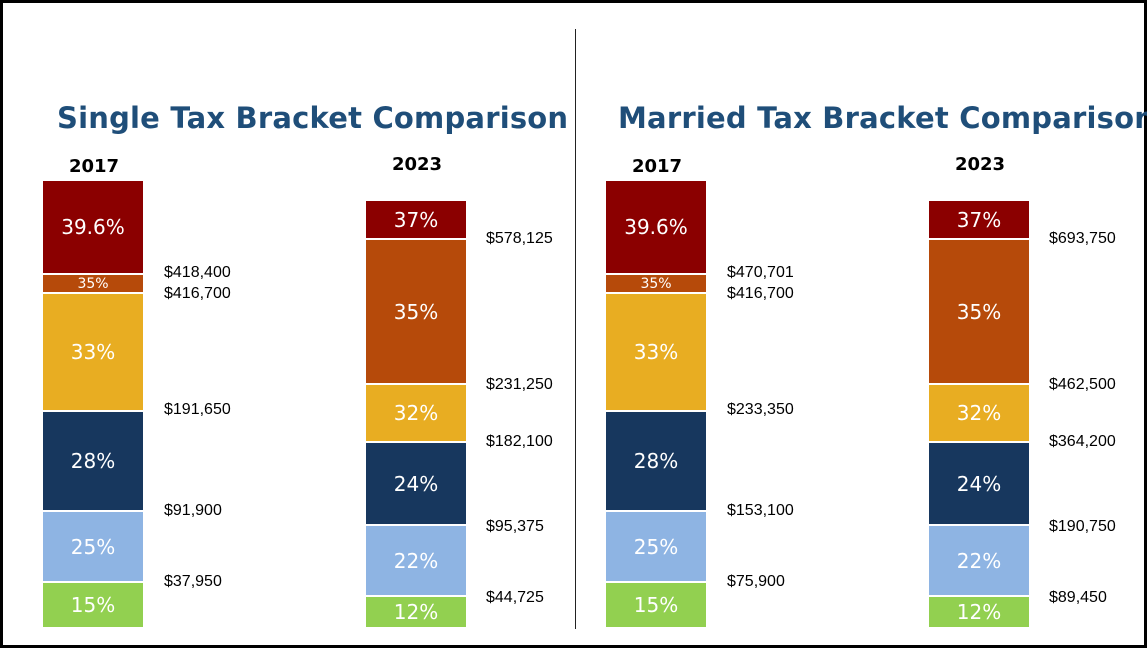 This screenshot has width=1147, height=648. Describe the element at coordinates (979, 413) in the screenshot. I see `married-2023-bracket-32pct: 32%` at that location.